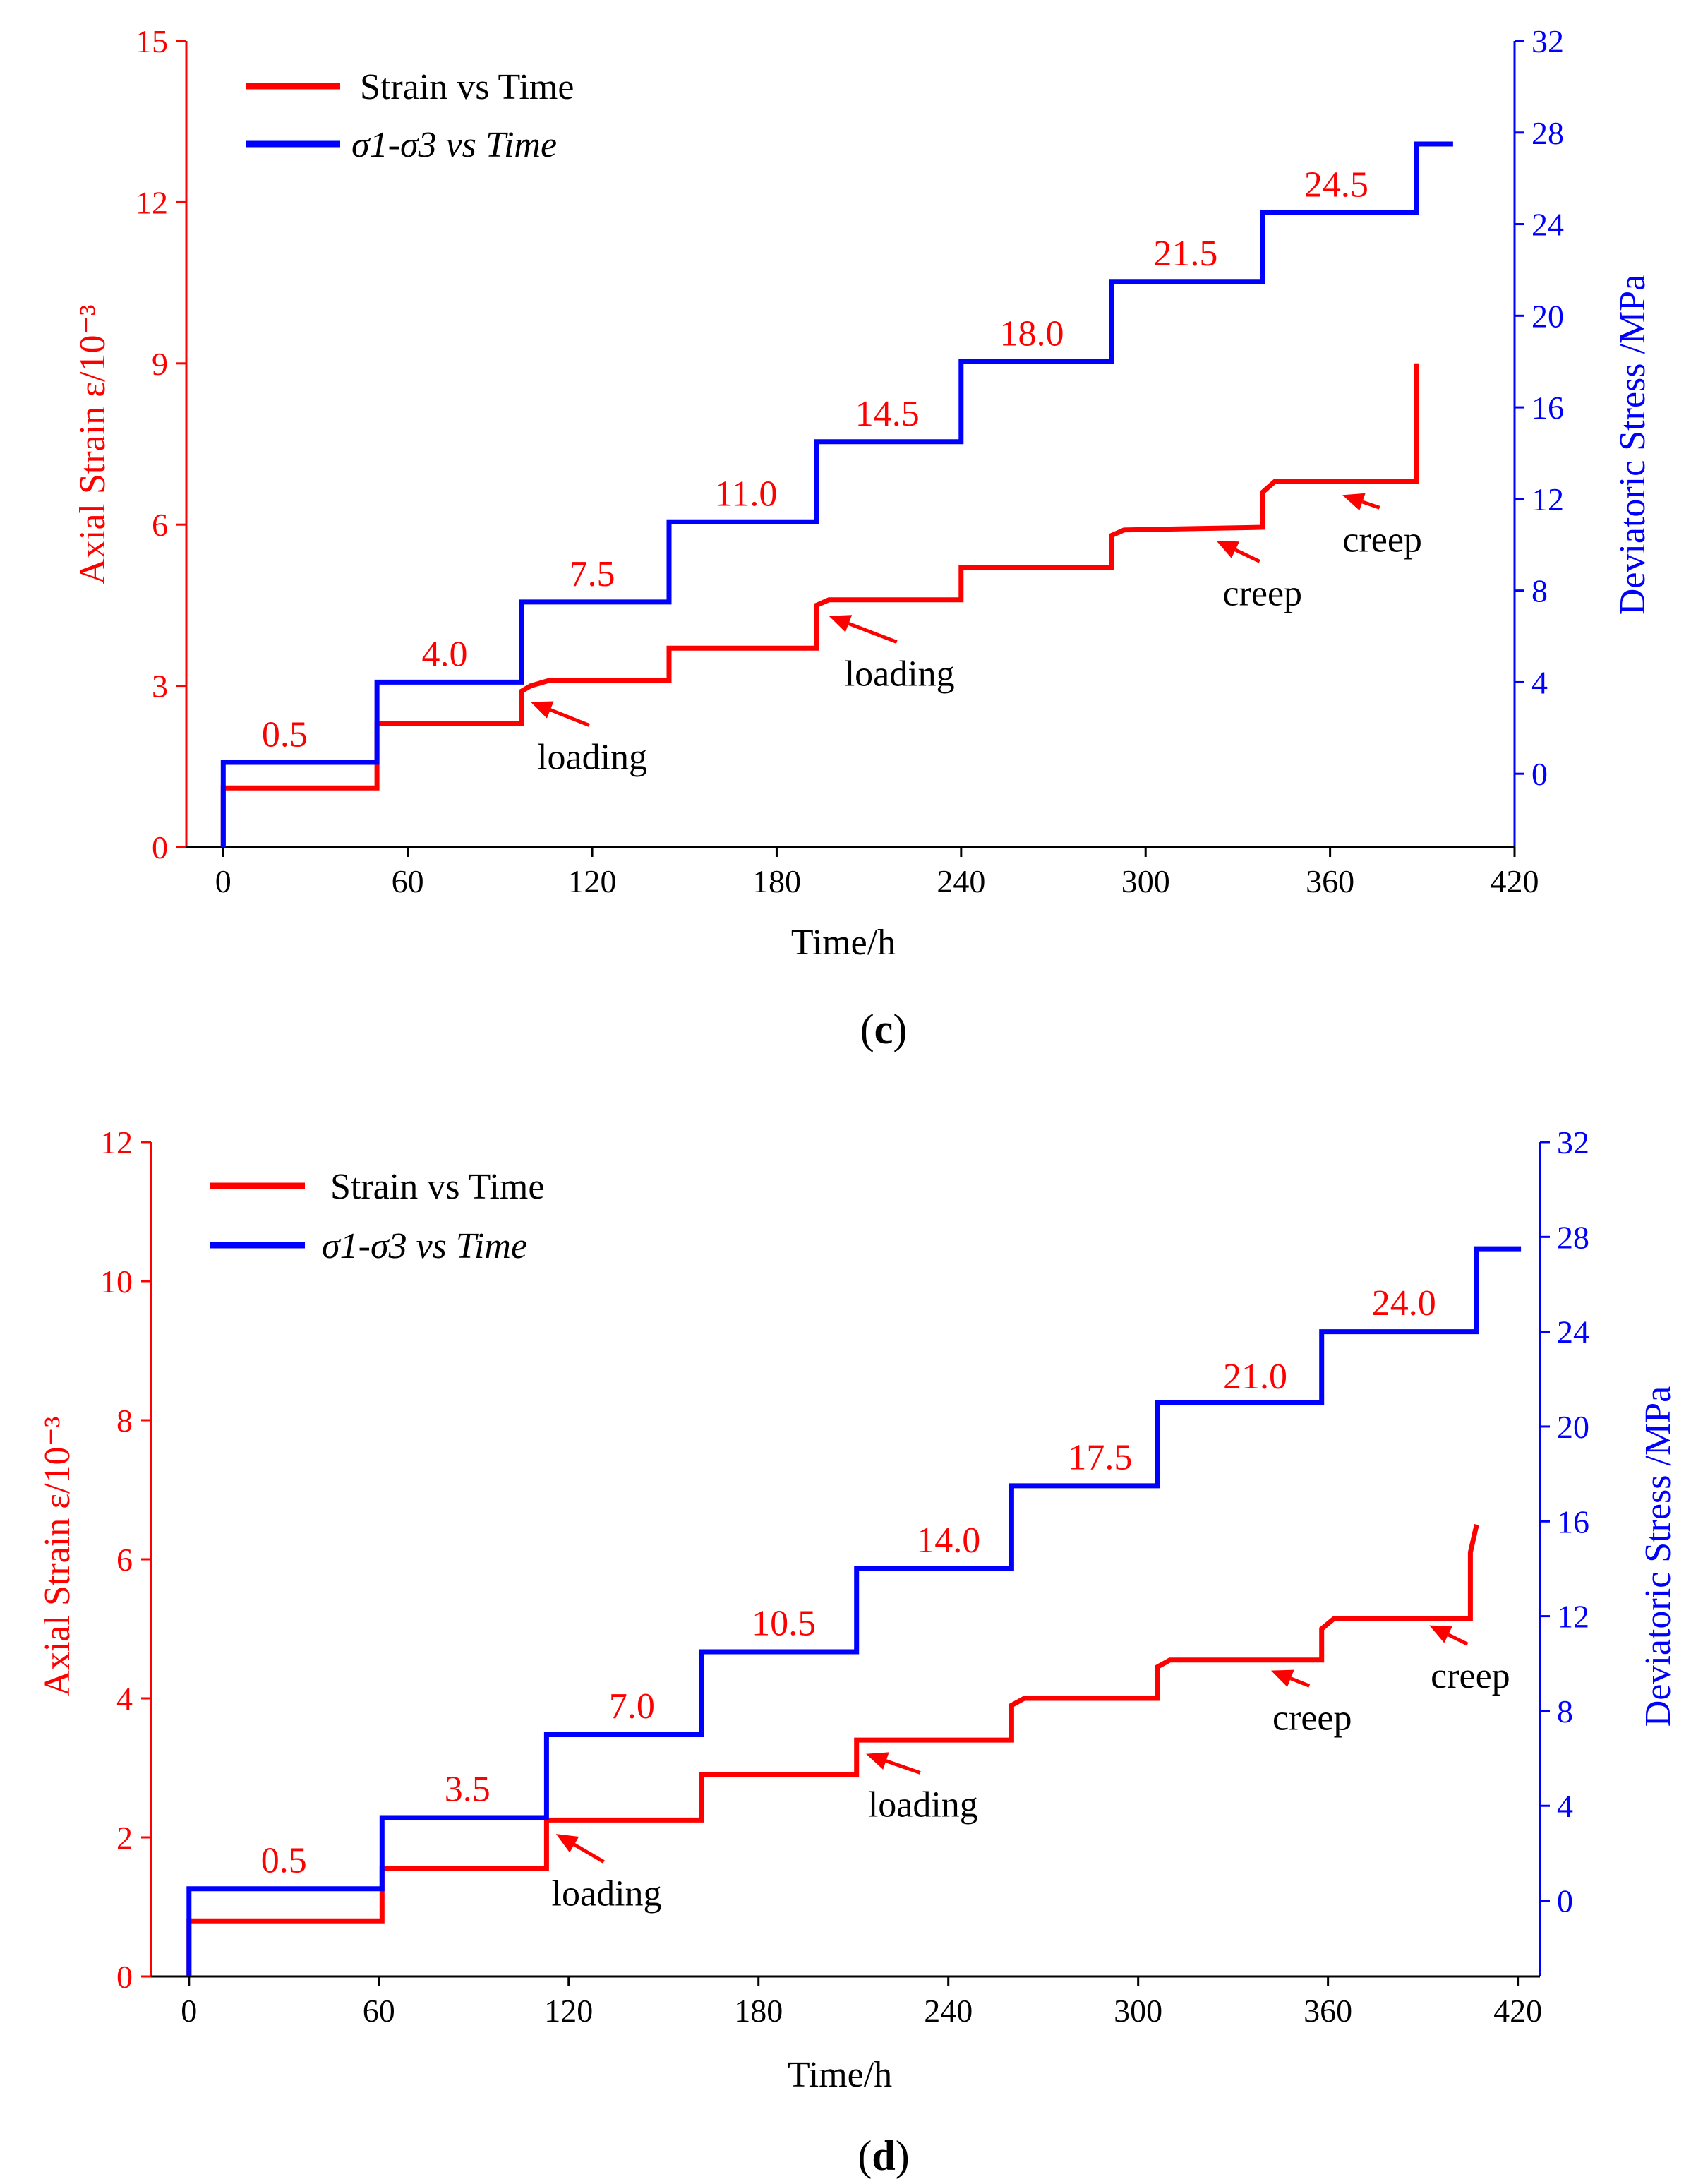 This screenshot has width=1691, height=2184. What do you see at coordinates (592, 574) in the screenshot?
I see `stress-step-label: 7.5` at bounding box center [592, 574].